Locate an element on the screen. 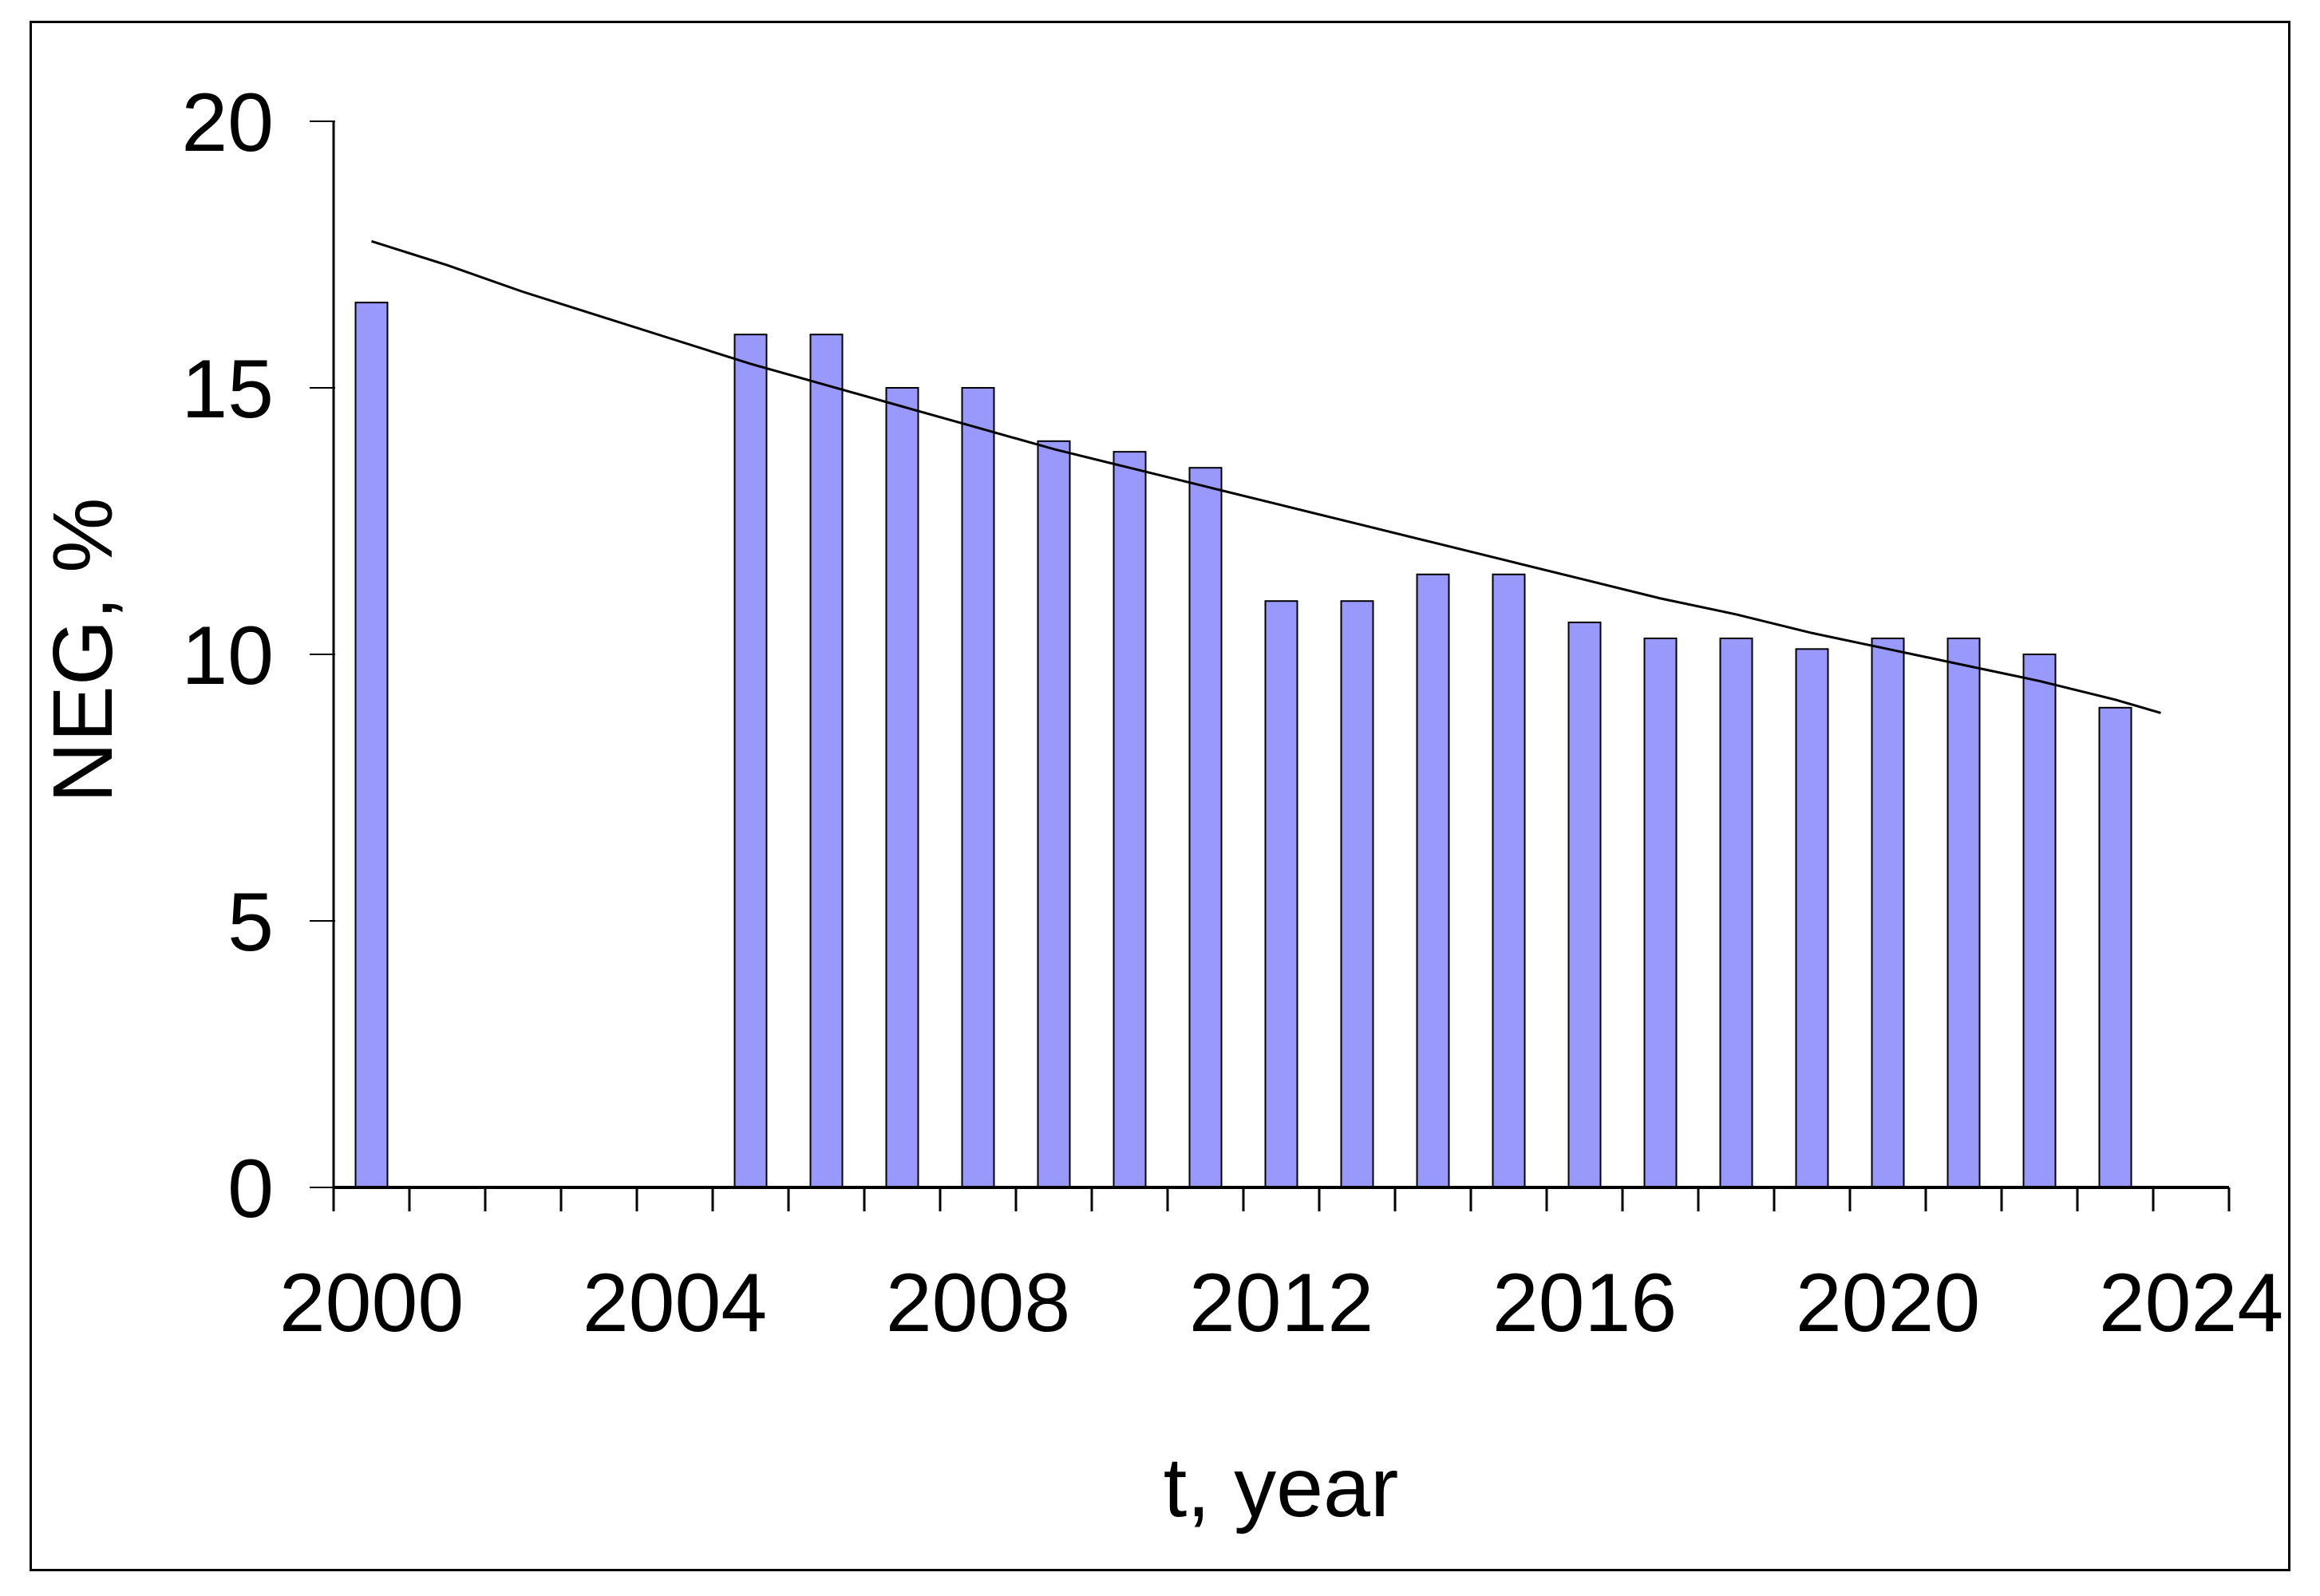  x-tick-label-2008: 2008 is located at coordinates (978, 1303).